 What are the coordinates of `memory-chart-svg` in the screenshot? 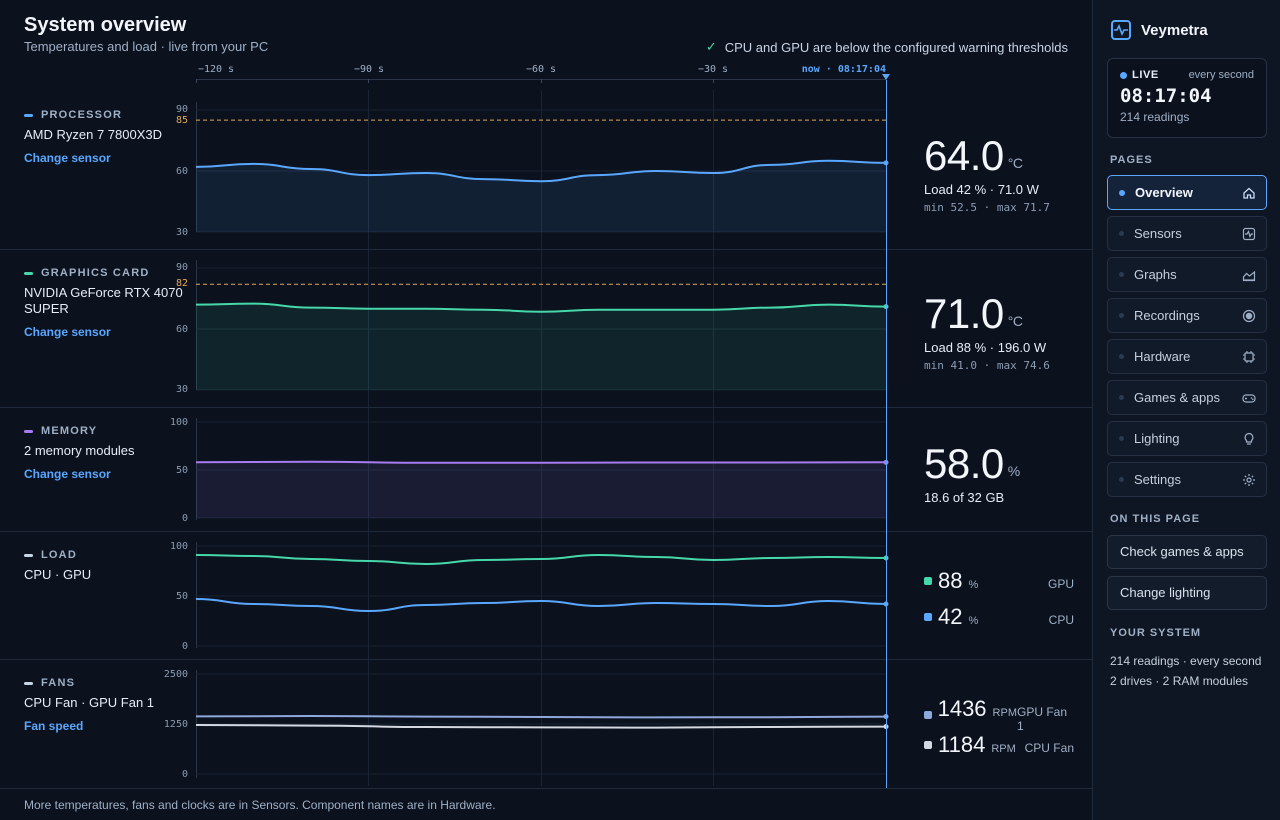 It's located at (542, 470).